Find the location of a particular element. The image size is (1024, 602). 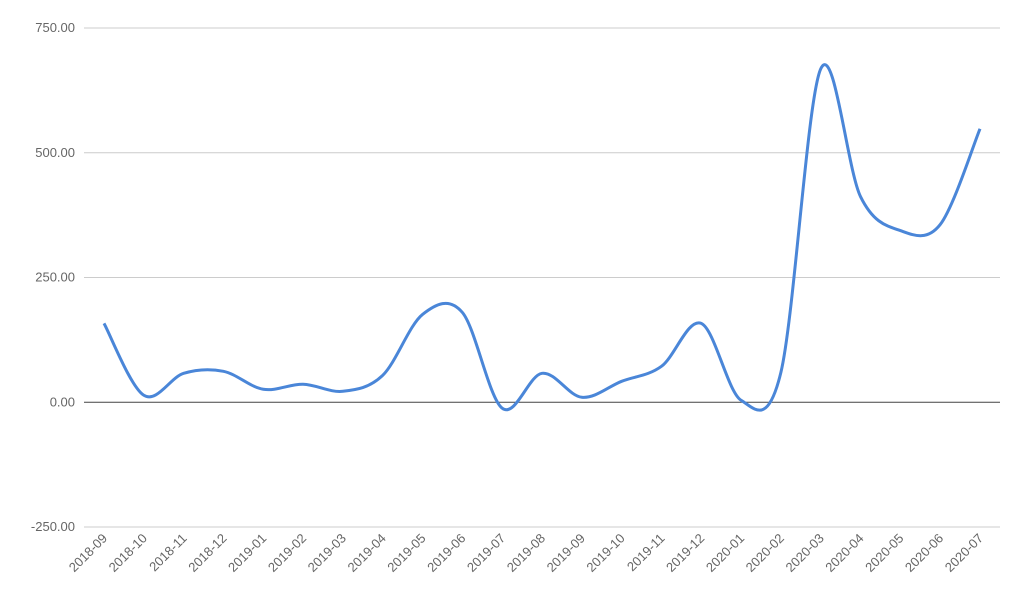

x-tick-label: 2019-09 is located at coordinates (566, 553).